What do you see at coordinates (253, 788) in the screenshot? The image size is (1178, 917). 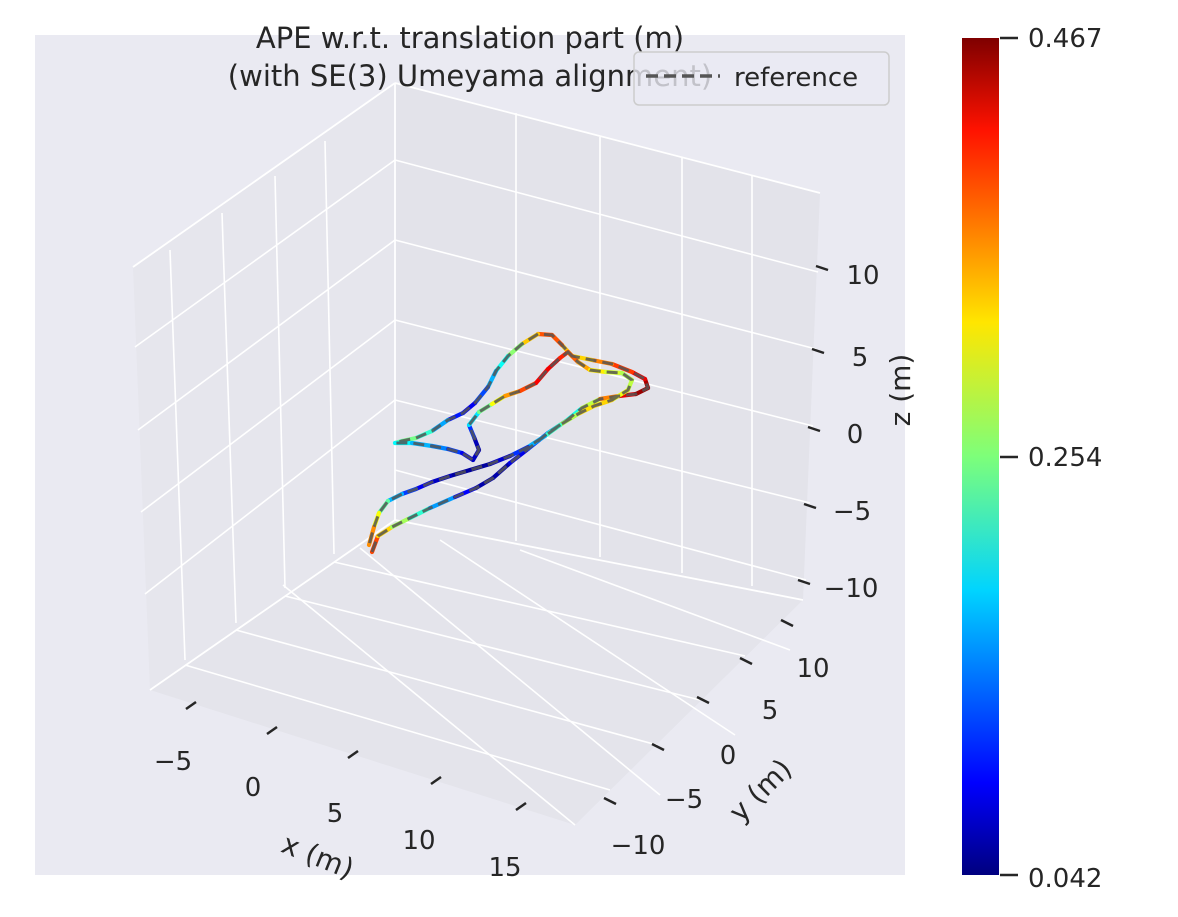 I see `x-tick-label: 0` at bounding box center [253, 788].